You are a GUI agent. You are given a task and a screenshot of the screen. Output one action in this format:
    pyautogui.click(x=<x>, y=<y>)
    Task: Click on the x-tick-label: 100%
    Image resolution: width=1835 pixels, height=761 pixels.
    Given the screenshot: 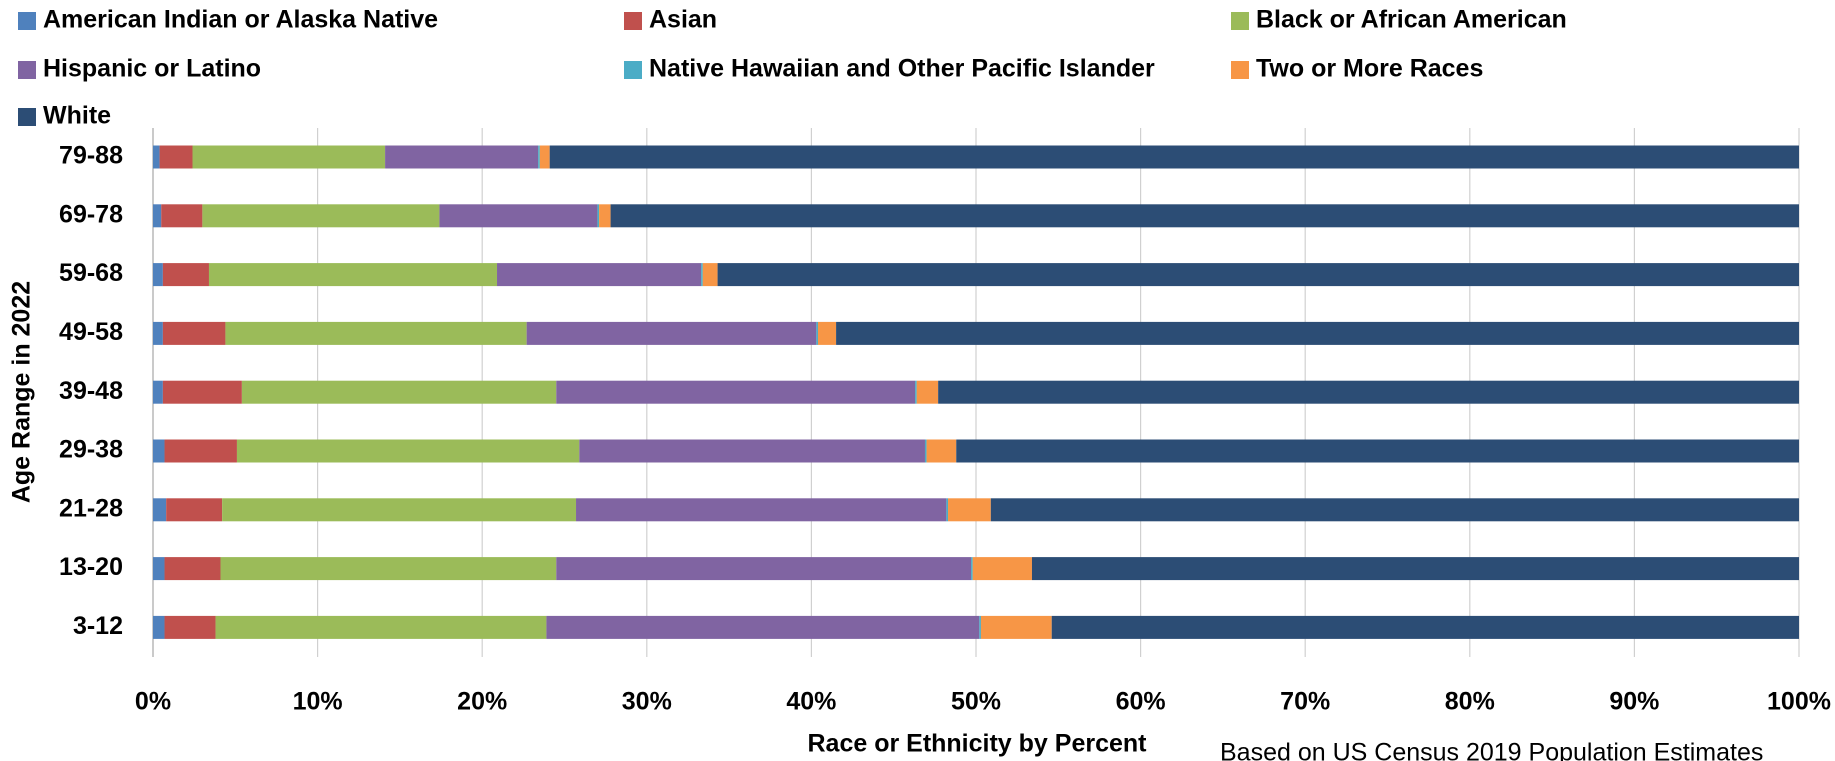 What is the action you would take?
    pyautogui.click(x=1799, y=702)
    